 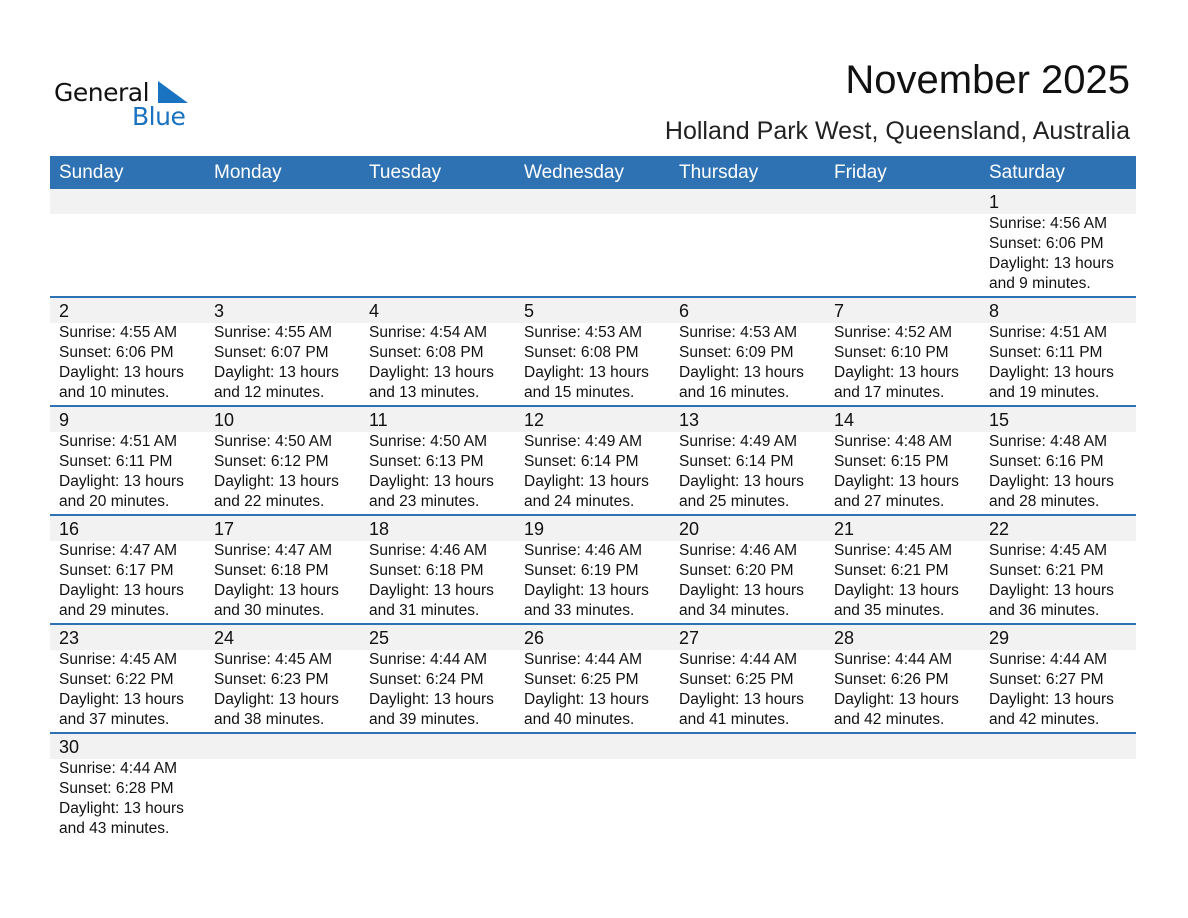 What do you see at coordinates (1046, 461) in the screenshot?
I see `sunset-text: Sunset: 6:16 PM` at bounding box center [1046, 461].